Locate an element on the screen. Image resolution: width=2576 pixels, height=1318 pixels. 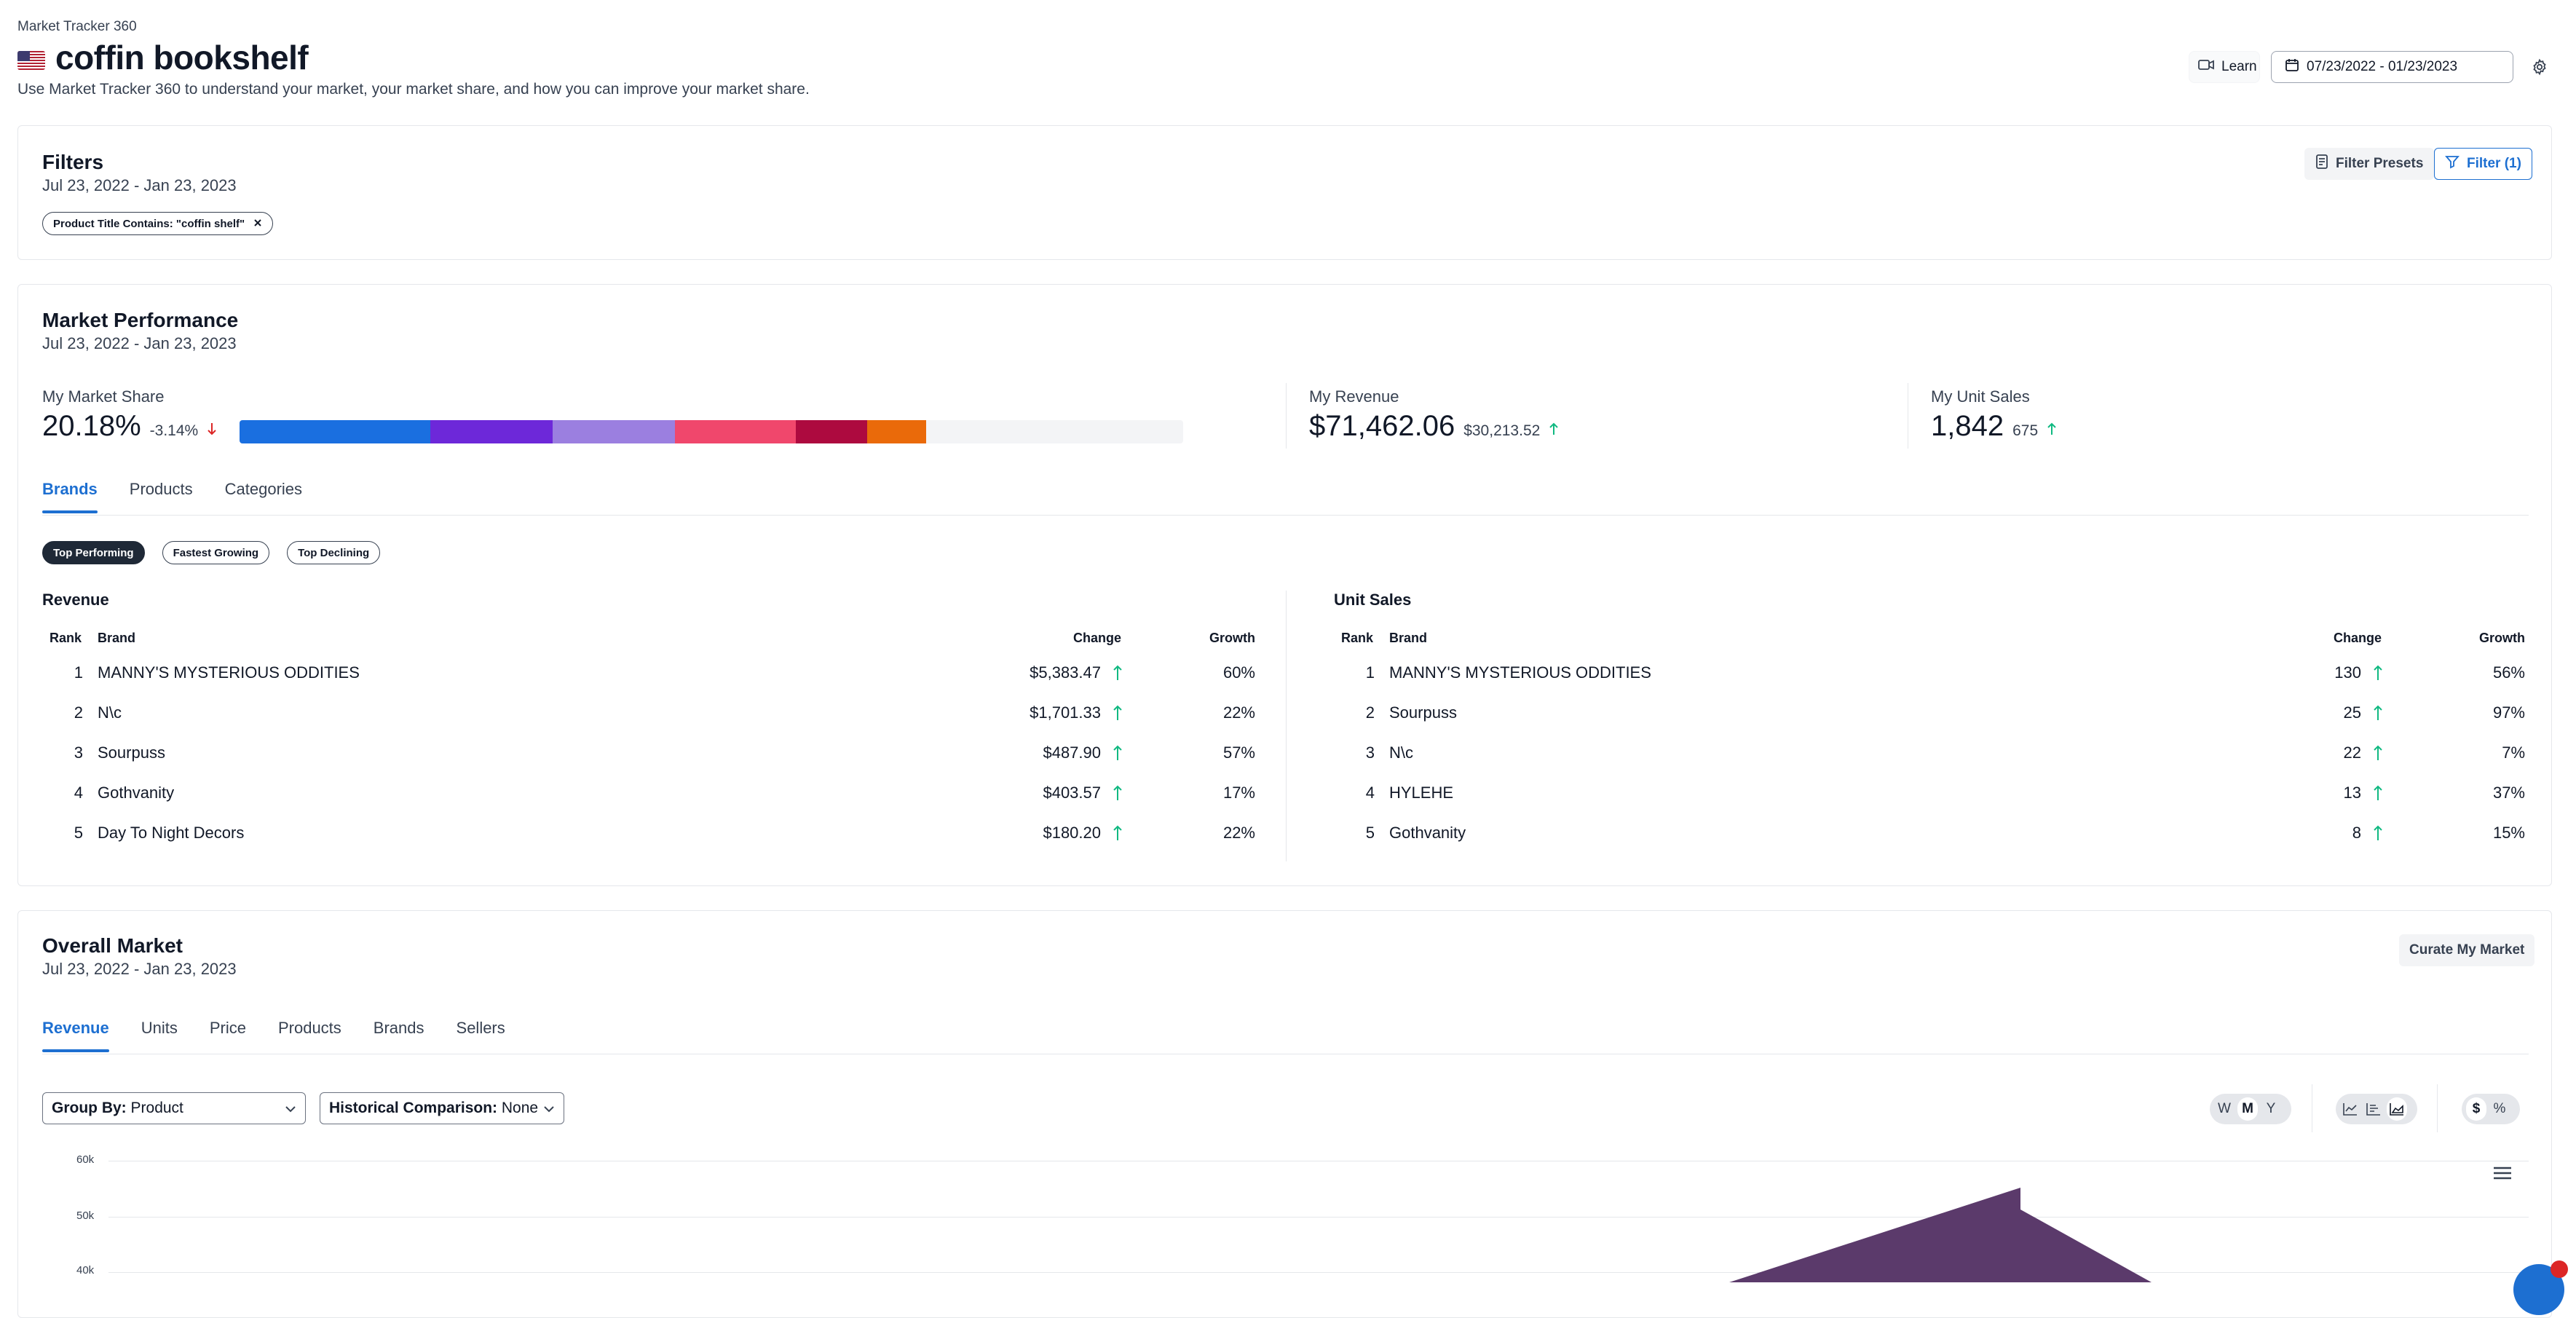
area-chart-icon is located at coordinates (2397, 1109).